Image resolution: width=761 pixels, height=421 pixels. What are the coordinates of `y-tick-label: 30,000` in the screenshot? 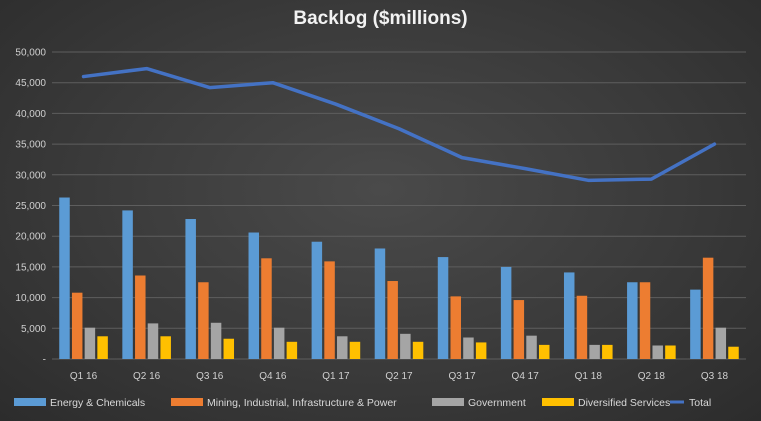 It's located at (30, 175).